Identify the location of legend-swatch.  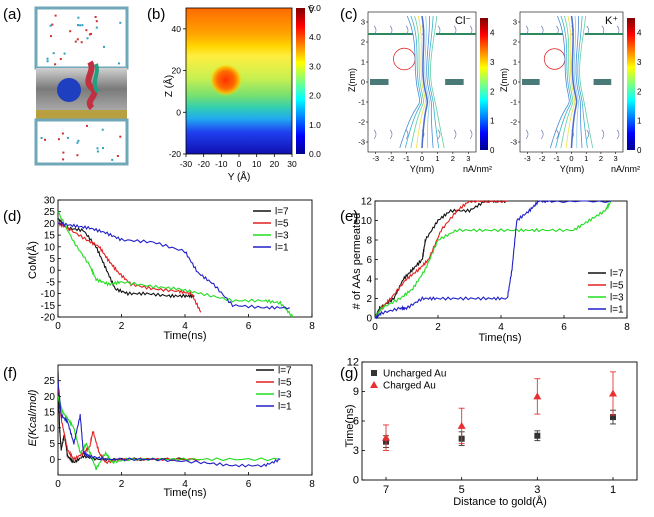
(374, 373).